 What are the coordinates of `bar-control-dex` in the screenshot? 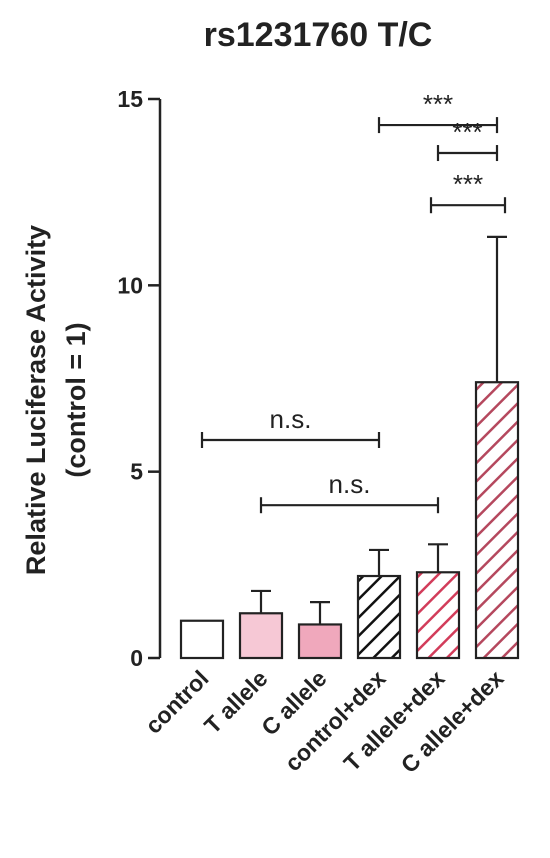 It's located at (379, 617).